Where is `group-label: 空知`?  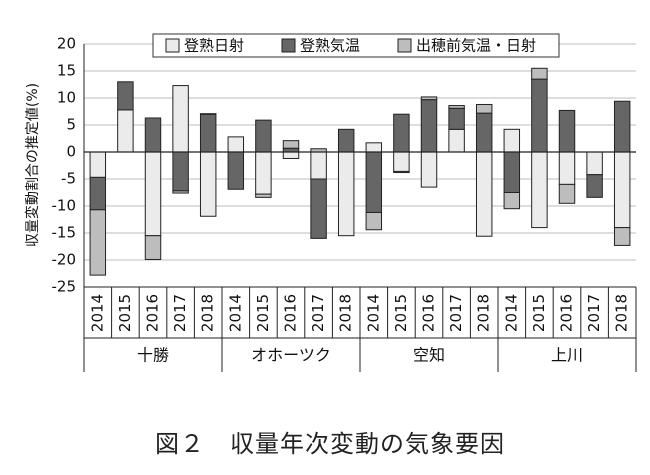
group-label: 空知 is located at coordinates (429, 355).